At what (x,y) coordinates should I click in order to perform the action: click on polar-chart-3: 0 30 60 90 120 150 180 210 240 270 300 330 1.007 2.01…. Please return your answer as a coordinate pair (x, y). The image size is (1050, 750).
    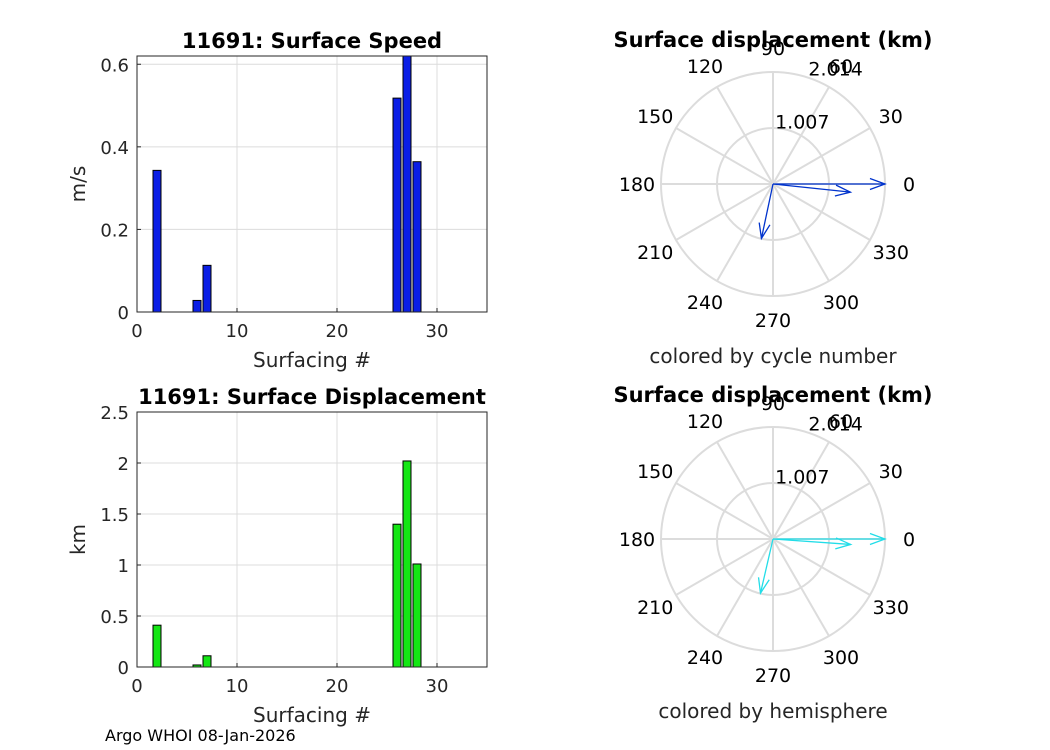
    Looking at the image, I should click on (772, 553).